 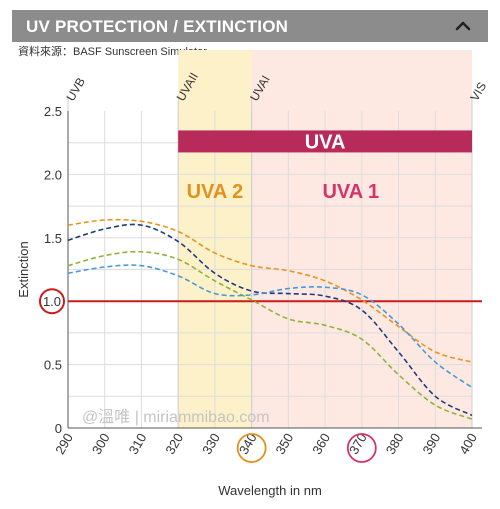 I want to click on watermark: @溫唯 | miriammibao.com, so click(x=176, y=417).